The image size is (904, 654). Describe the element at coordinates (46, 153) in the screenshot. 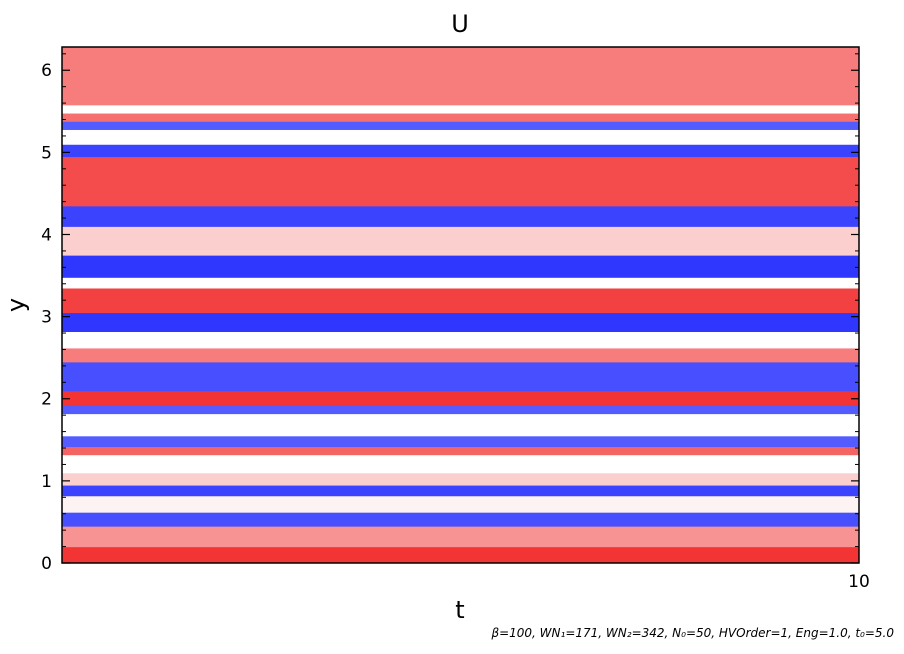

I see `y-tick-label: 5` at that location.